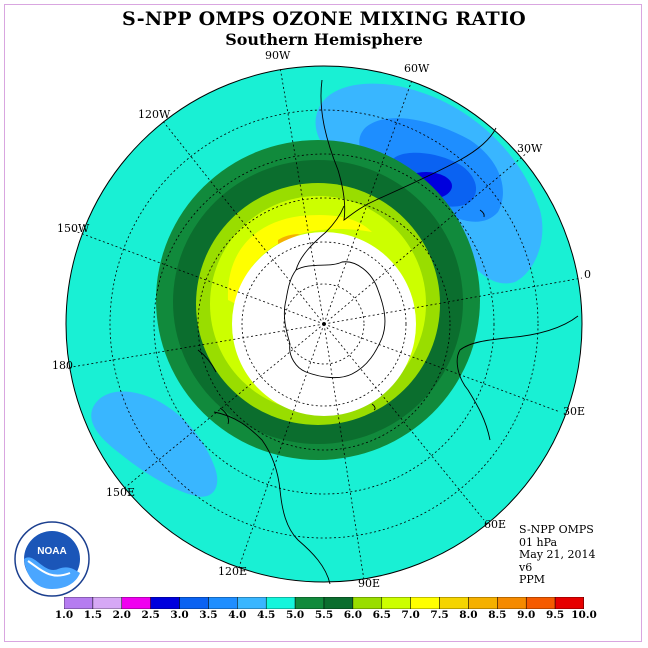 The image size is (648, 648). What do you see at coordinates (526, 567) in the screenshot?
I see `info-version: v6` at bounding box center [526, 567].